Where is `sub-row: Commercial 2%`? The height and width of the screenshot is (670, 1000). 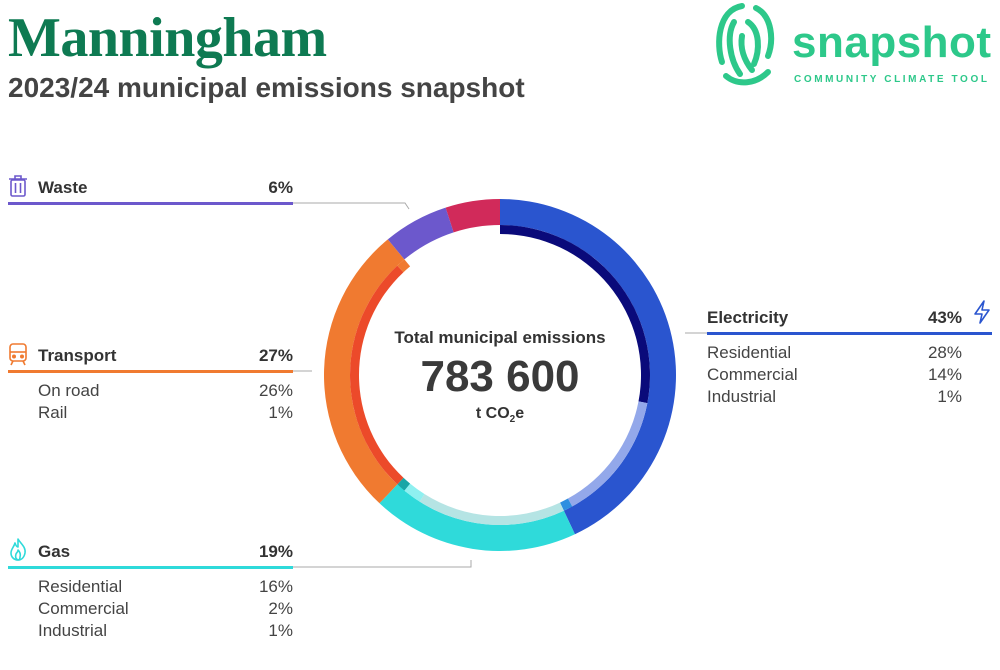
sub-row: Commercial 2% is located at coordinates (150, 608).